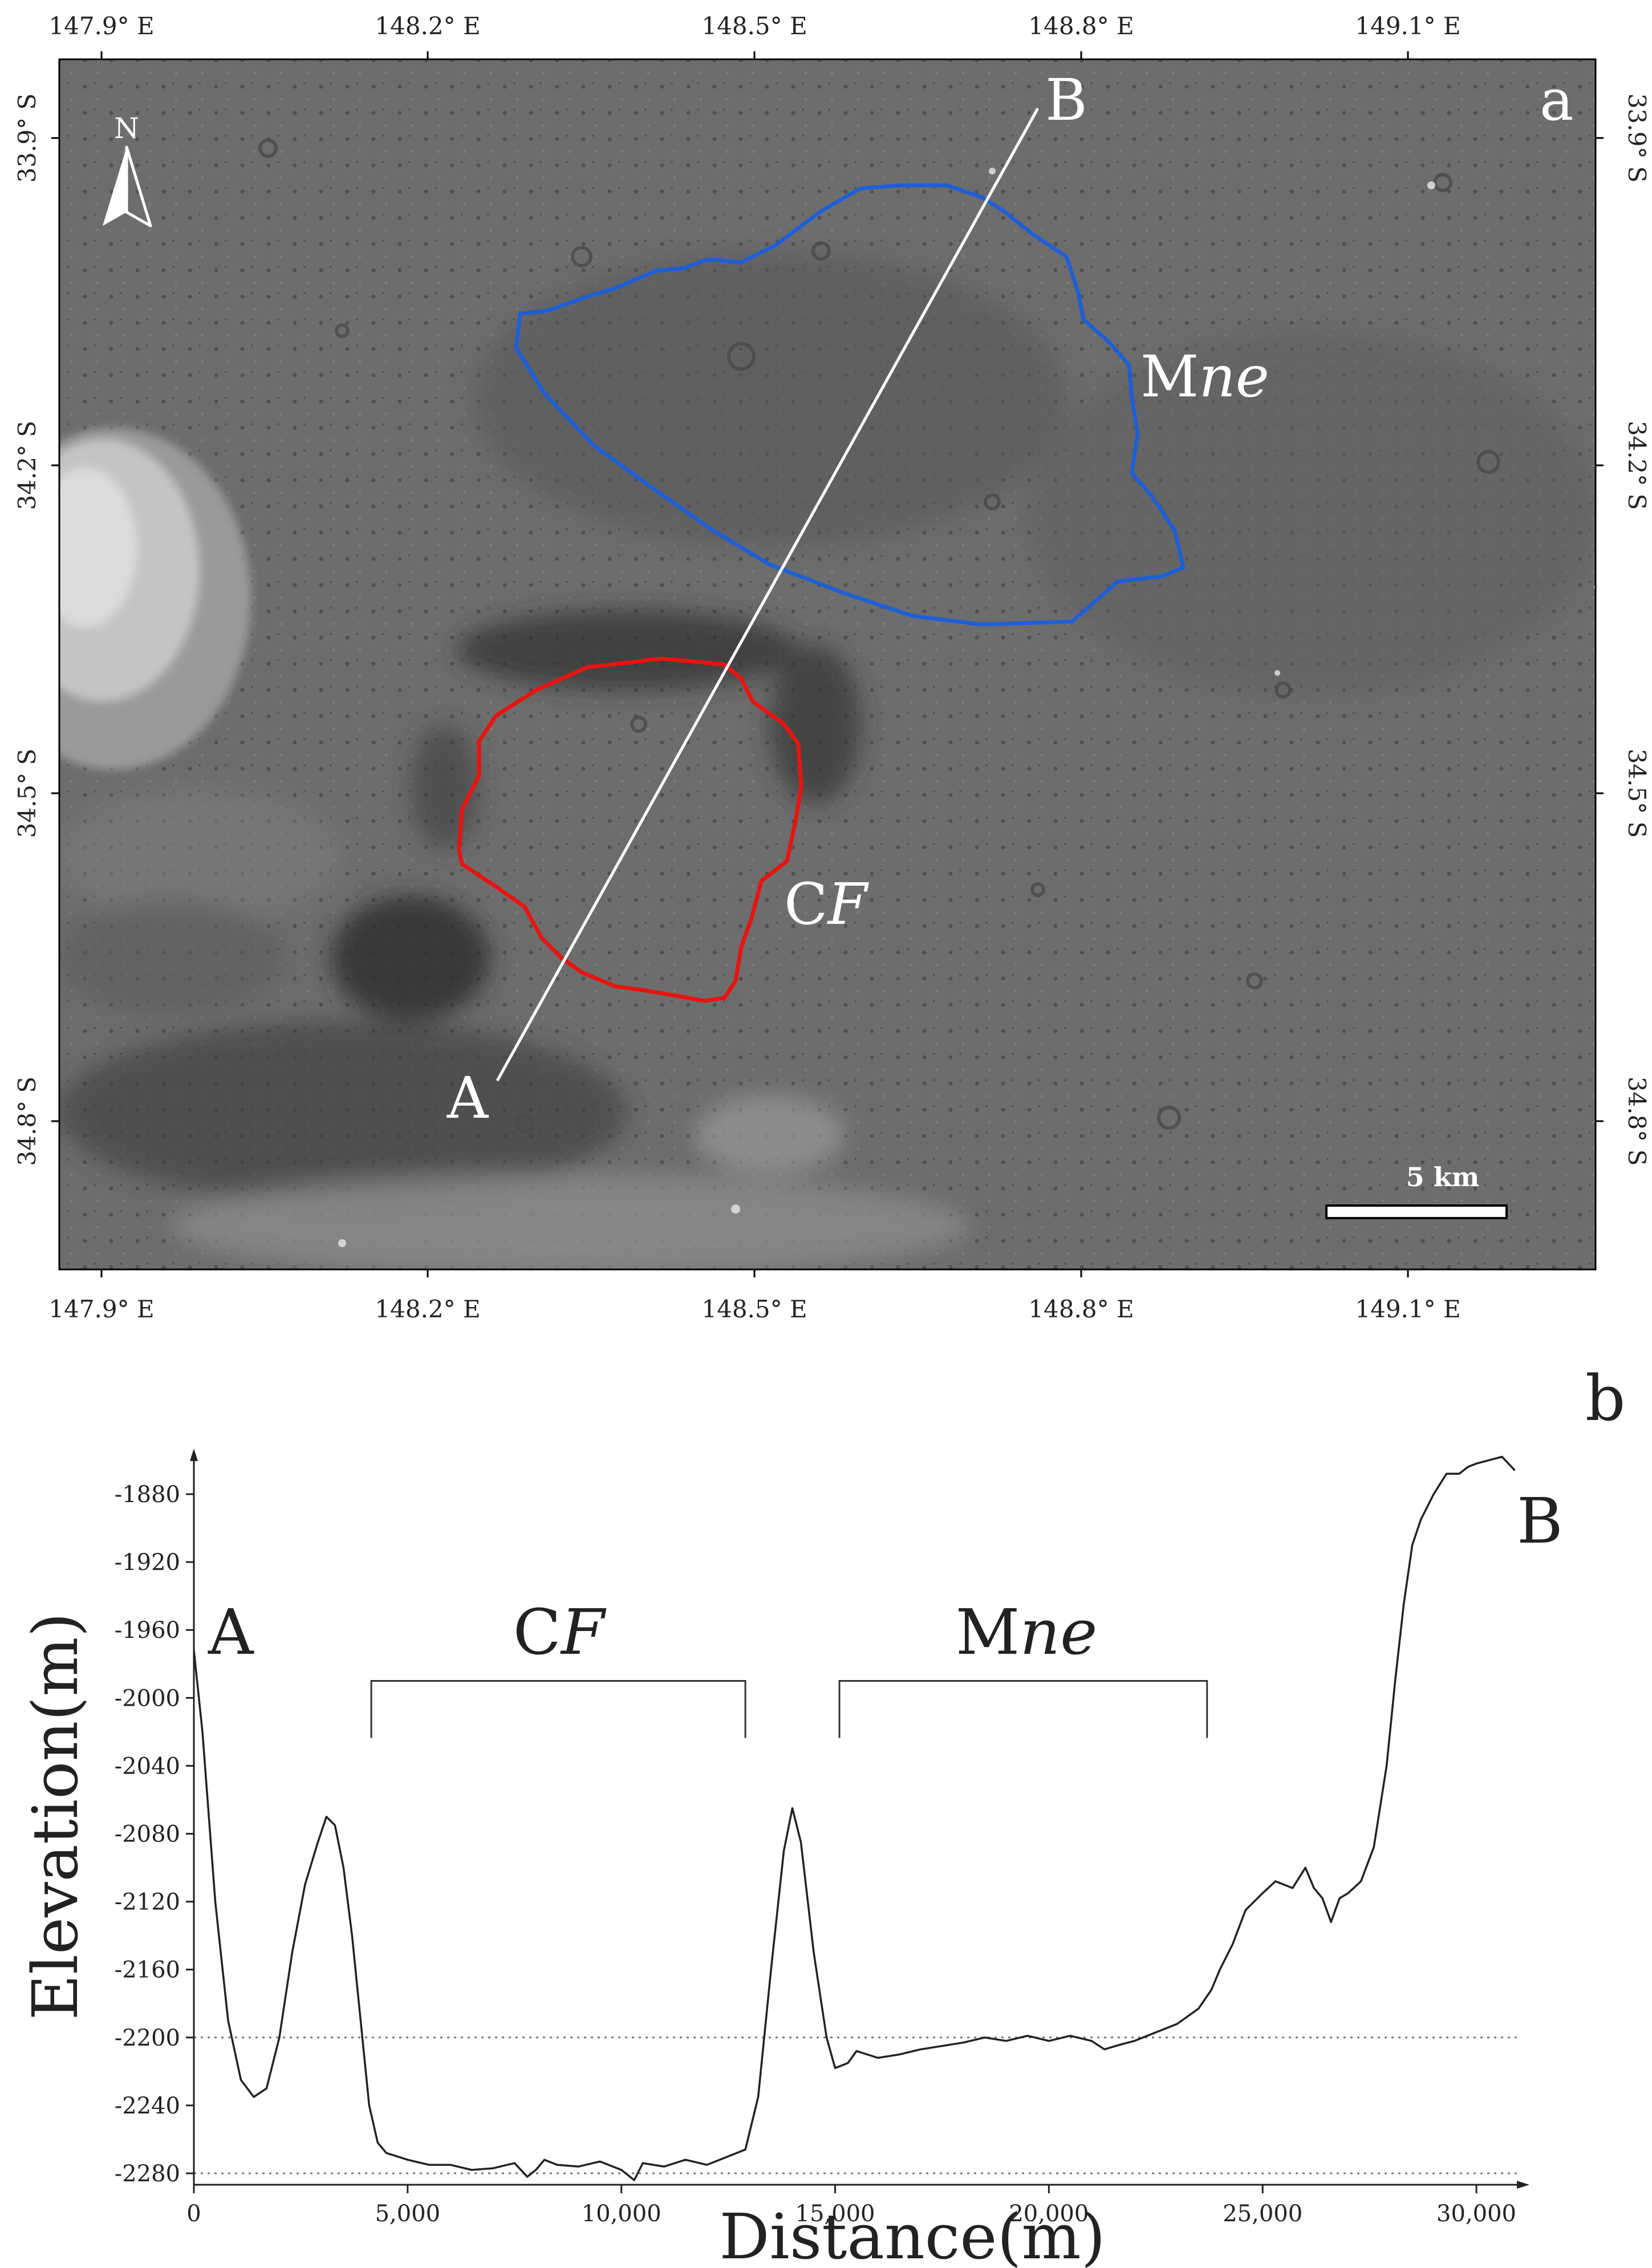  What do you see at coordinates (193, 2214) in the screenshot?
I see `x-tick-label: 0` at bounding box center [193, 2214].